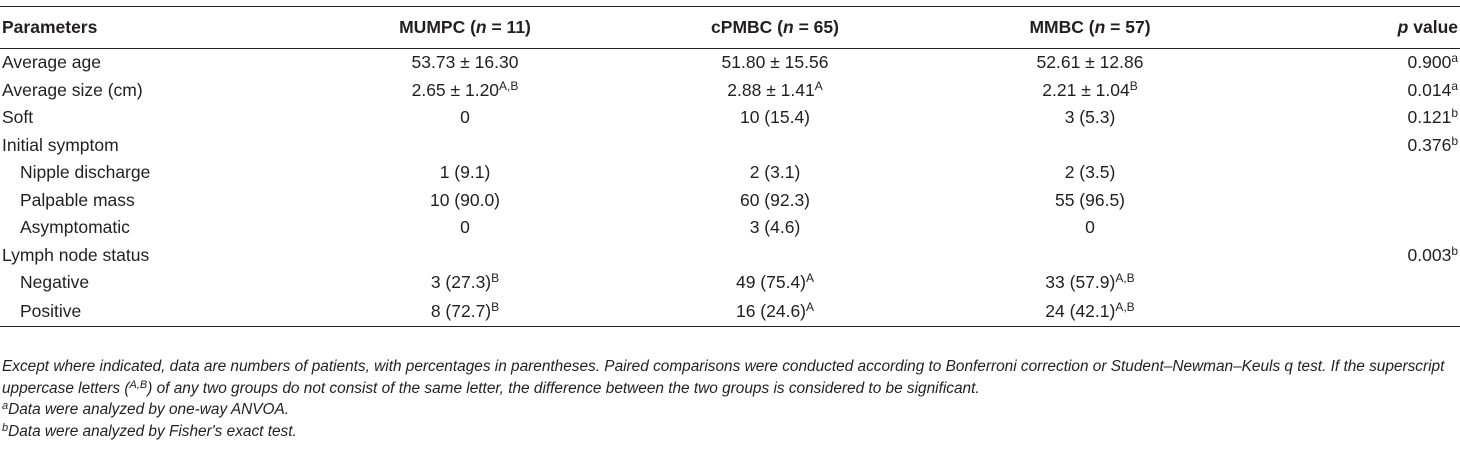  What do you see at coordinates (51, 62) in the screenshot?
I see `row-label: Average age` at bounding box center [51, 62].